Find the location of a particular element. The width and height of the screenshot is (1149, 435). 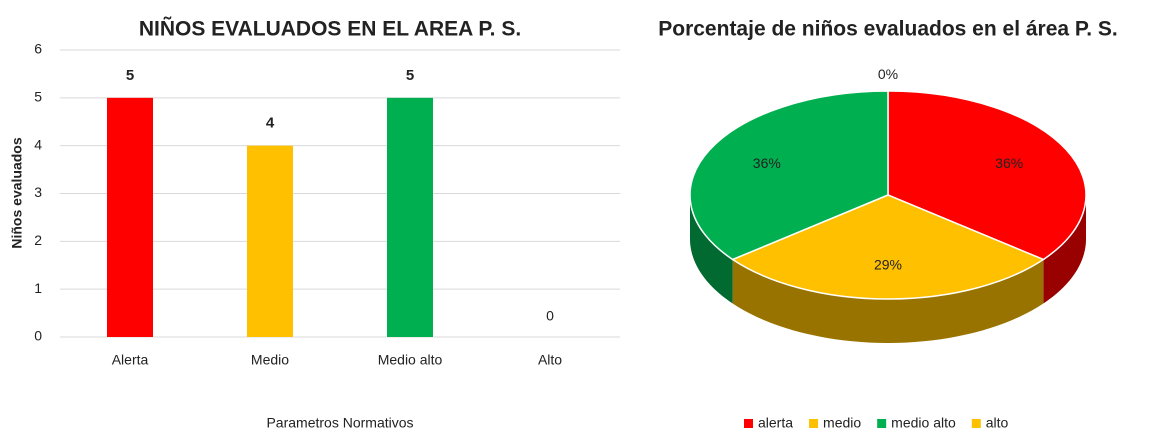

x-tick-label: Alerta is located at coordinates (130, 360).